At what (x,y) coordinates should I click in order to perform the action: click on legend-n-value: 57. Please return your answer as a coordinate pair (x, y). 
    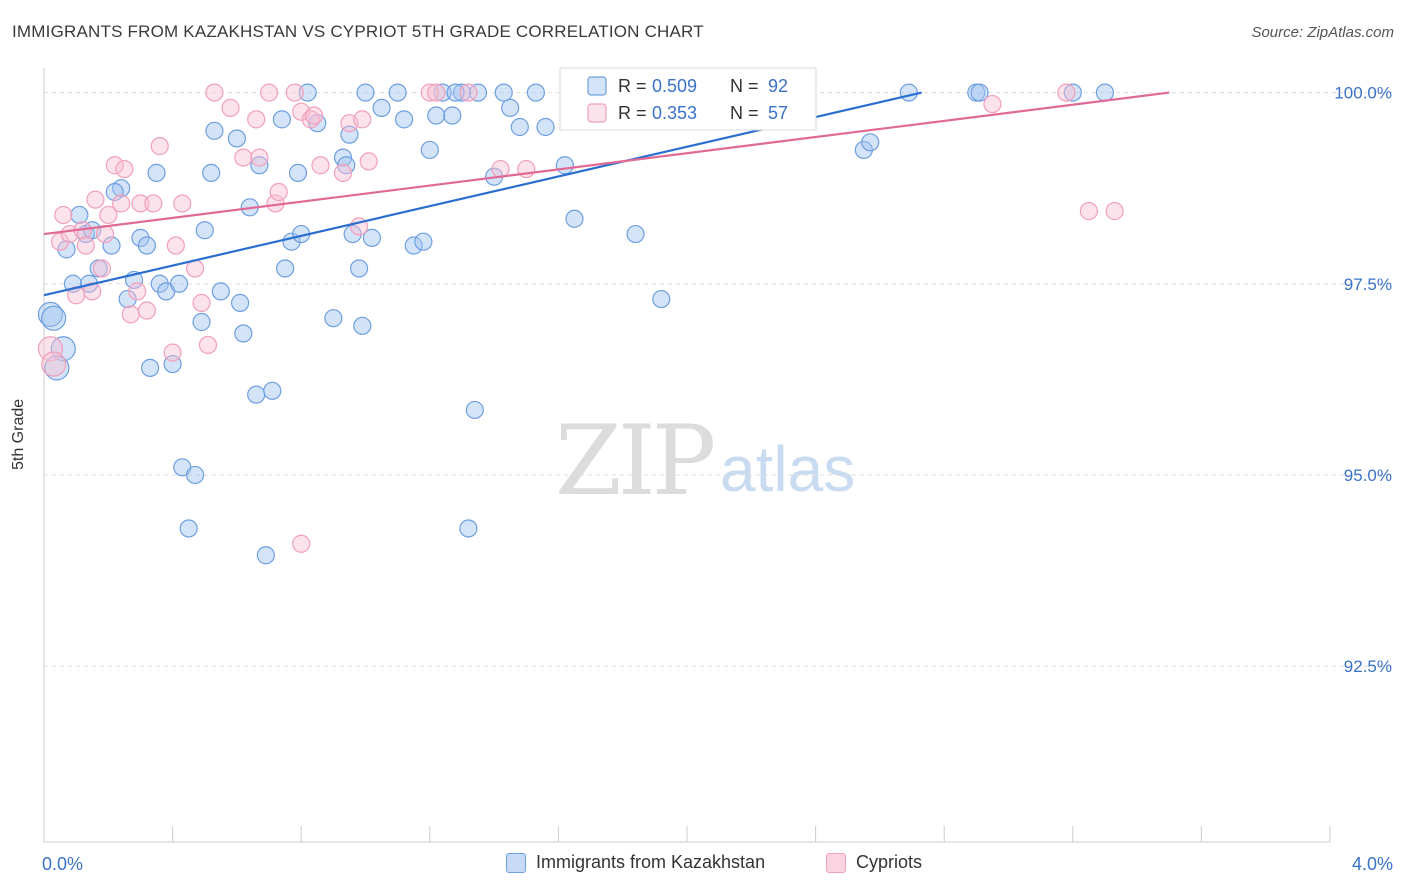
    Looking at the image, I should click on (778, 113).